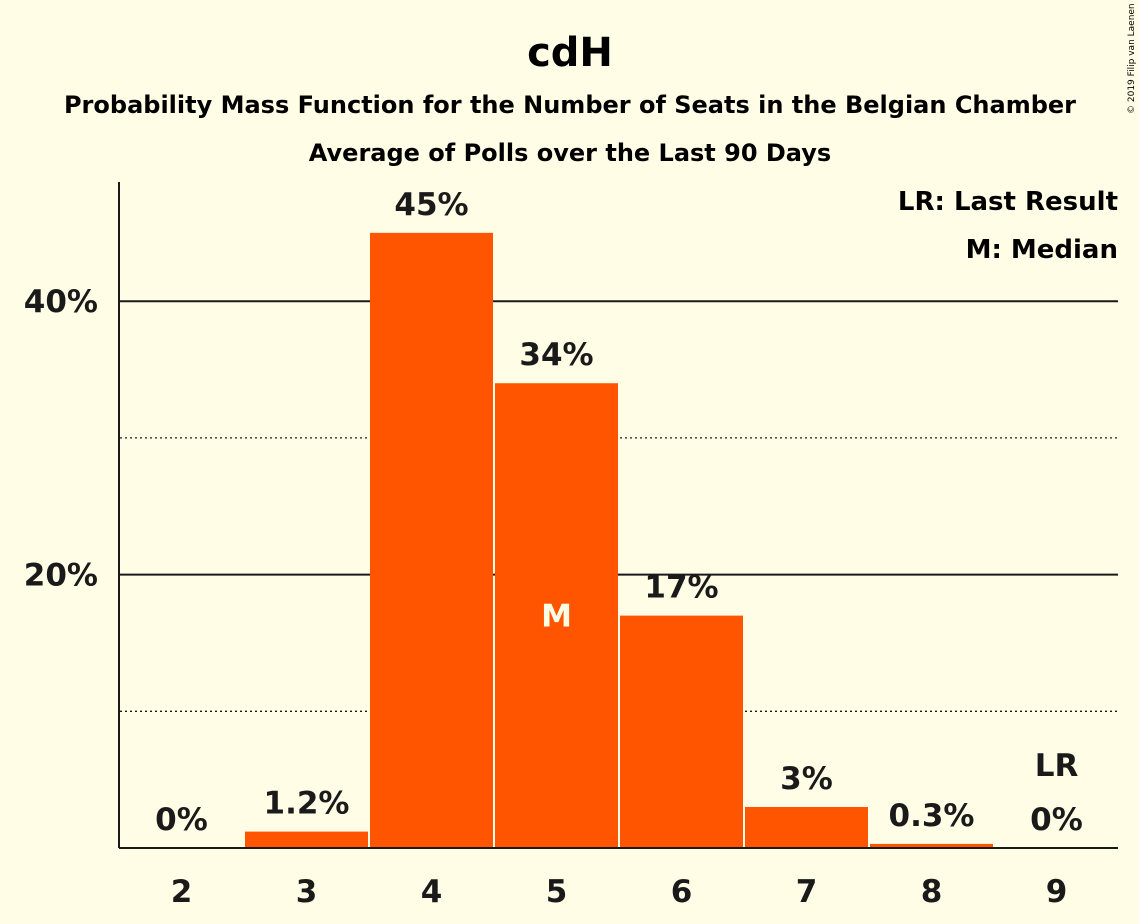  What do you see at coordinates (182, 892) in the screenshot?
I see `x-tick-label-2: 2` at bounding box center [182, 892].